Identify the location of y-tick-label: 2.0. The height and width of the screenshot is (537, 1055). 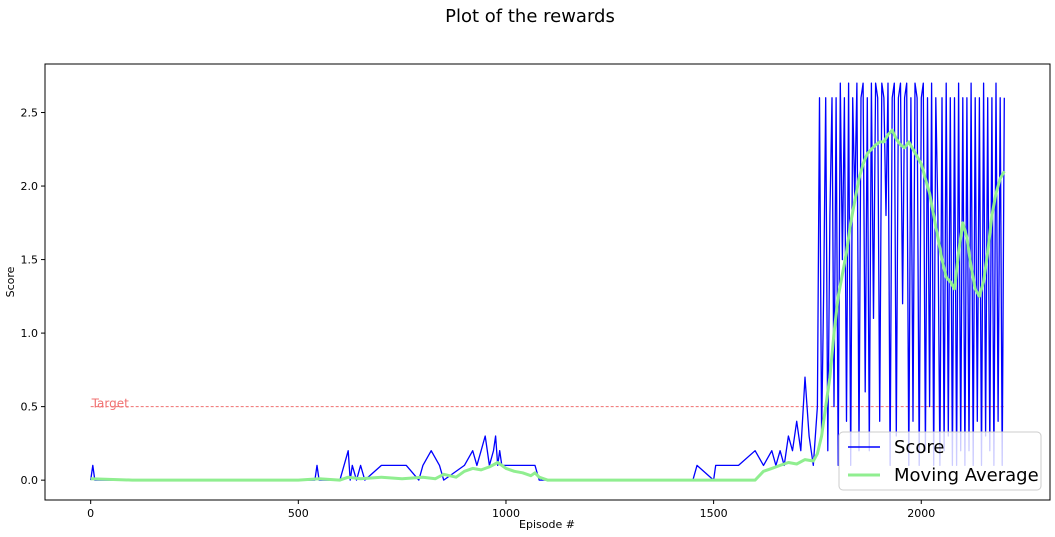
(30, 186).